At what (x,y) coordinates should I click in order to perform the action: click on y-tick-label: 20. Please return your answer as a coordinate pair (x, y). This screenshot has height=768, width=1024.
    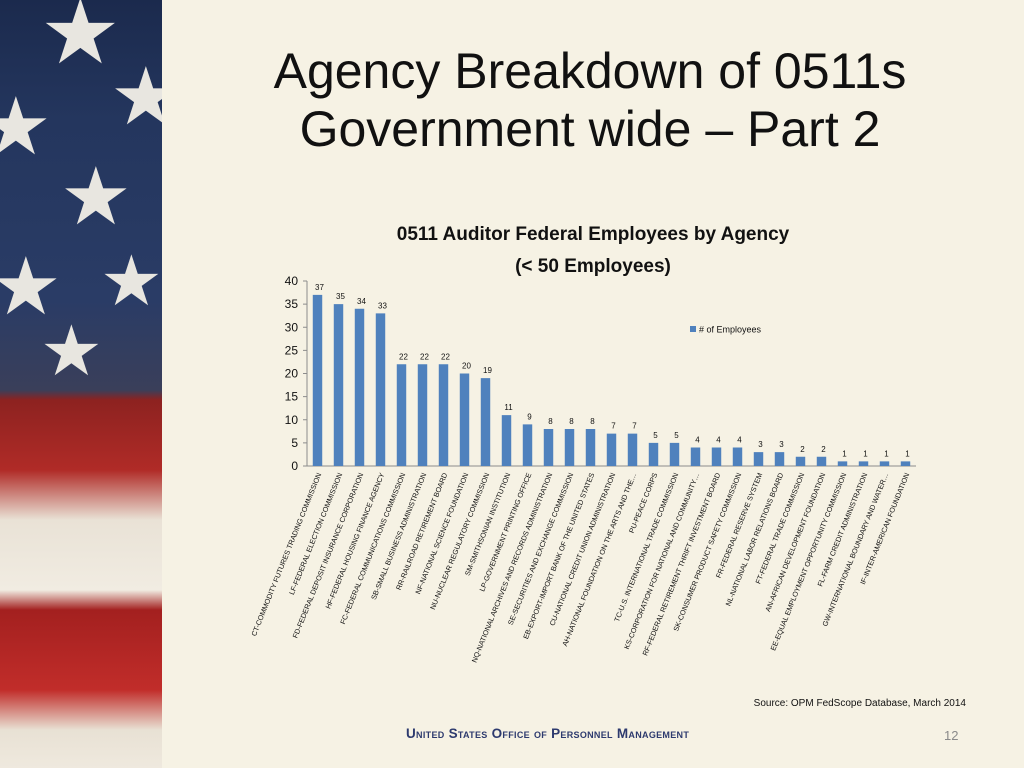
    Looking at the image, I should click on (292, 374).